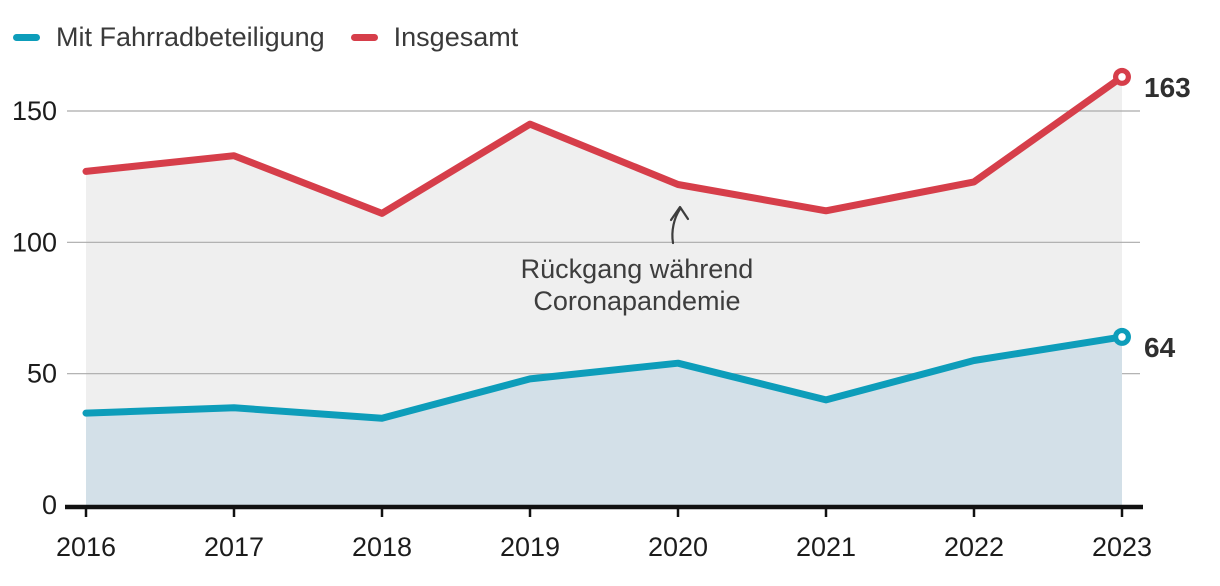 The width and height of the screenshot is (1220, 586). What do you see at coordinates (34, 111) in the screenshot?
I see `y-tick-label-150: 150` at bounding box center [34, 111].